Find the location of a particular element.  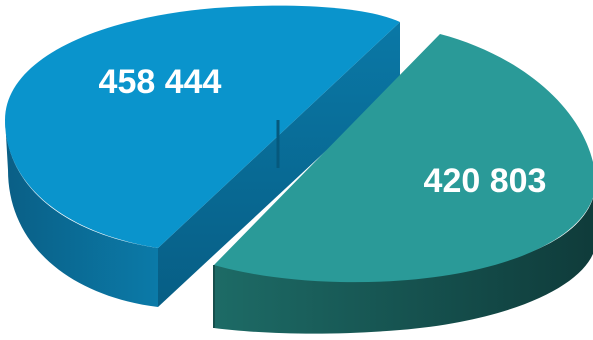

data-label-1: 420 803 is located at coordinates (485, 181).